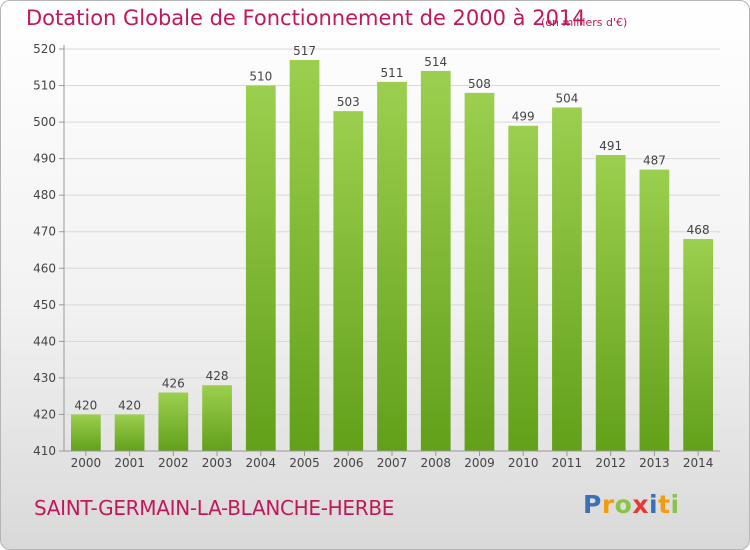  I want to click on data-label: 487, so click(654, 161).